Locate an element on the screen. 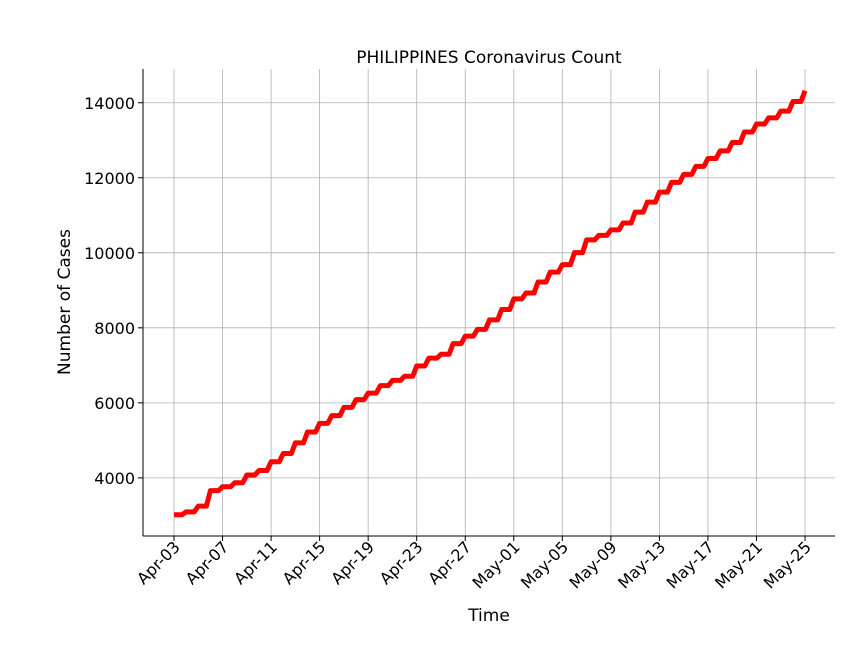  y-tick-label: 4000 is located at coordinates (114, 478).